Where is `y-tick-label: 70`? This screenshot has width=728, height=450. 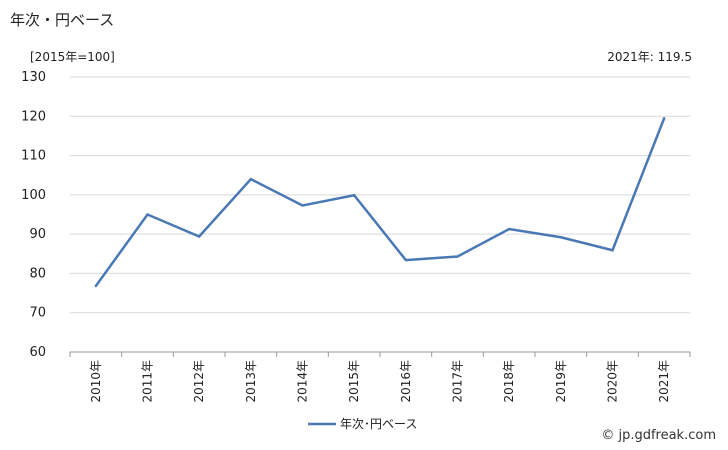
y-tick-label: 70 is located at coordinates (37, 313).